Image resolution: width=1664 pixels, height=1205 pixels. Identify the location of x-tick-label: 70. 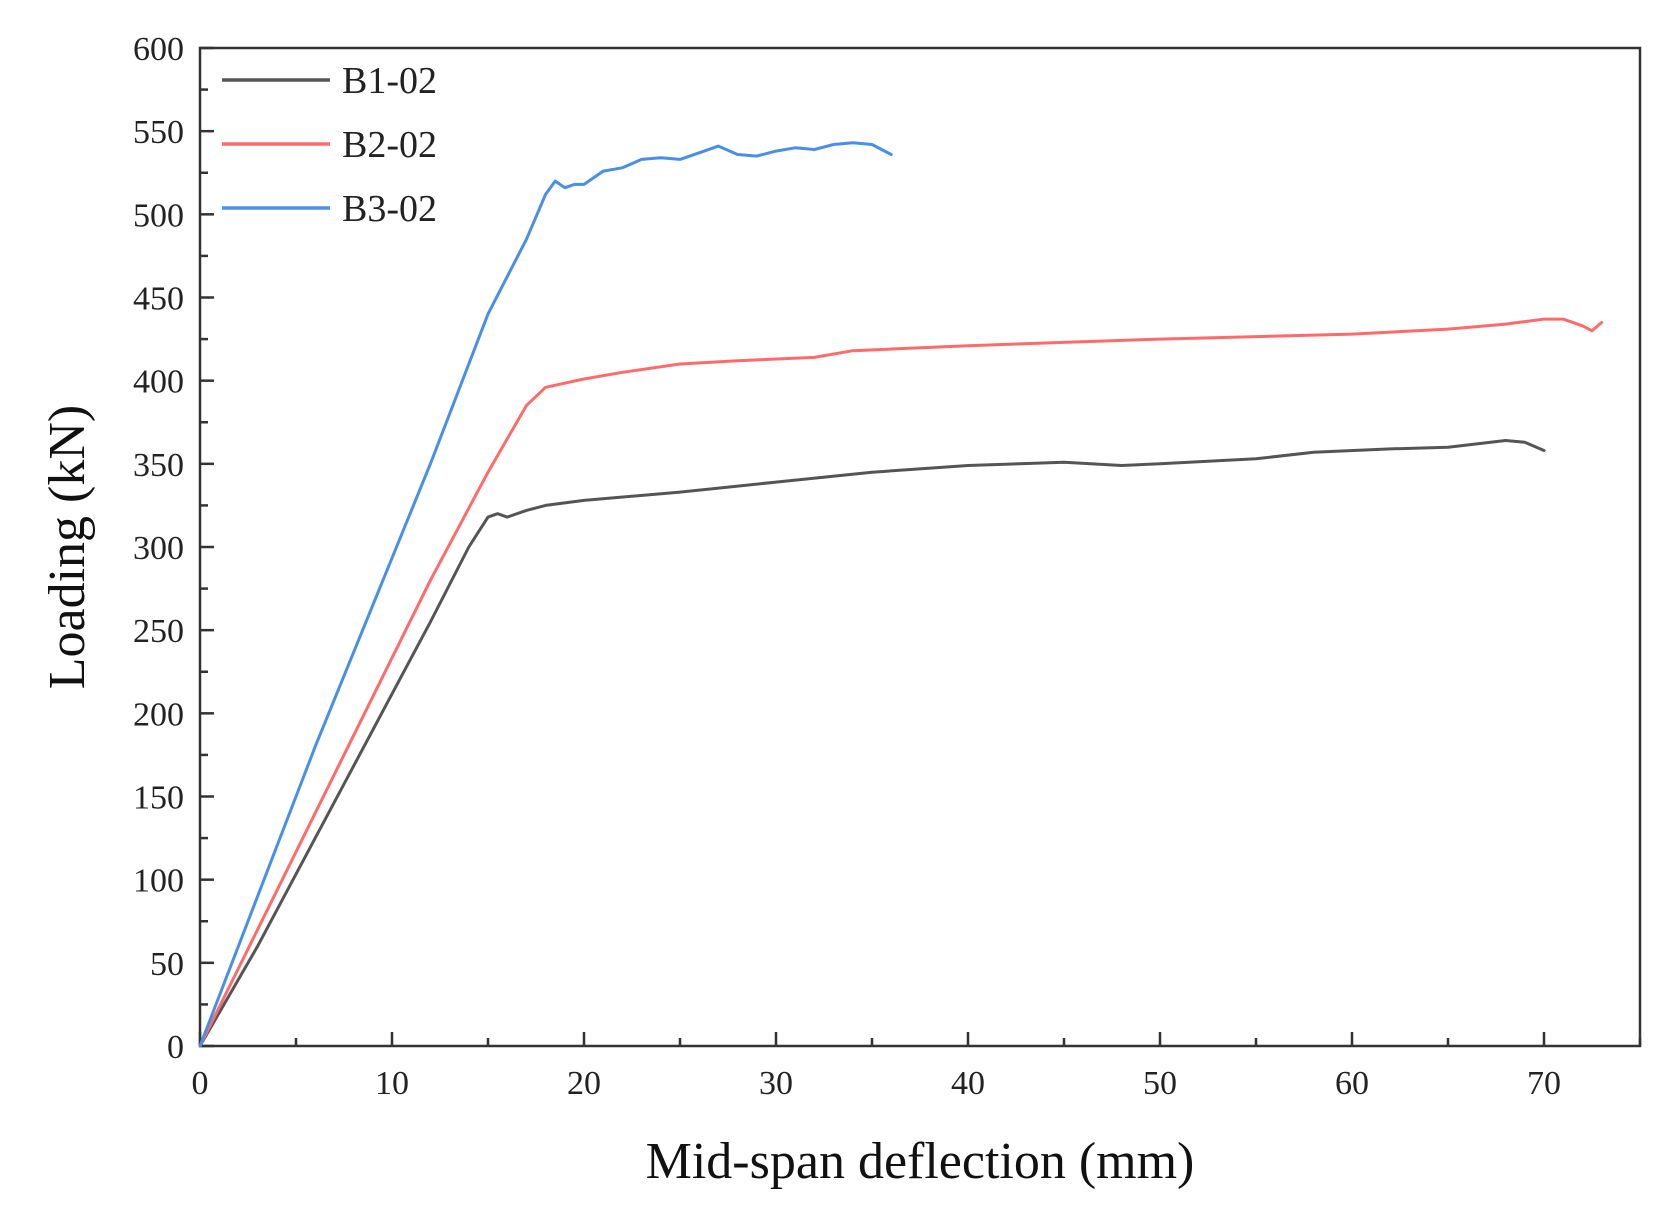
(1544, 1083).